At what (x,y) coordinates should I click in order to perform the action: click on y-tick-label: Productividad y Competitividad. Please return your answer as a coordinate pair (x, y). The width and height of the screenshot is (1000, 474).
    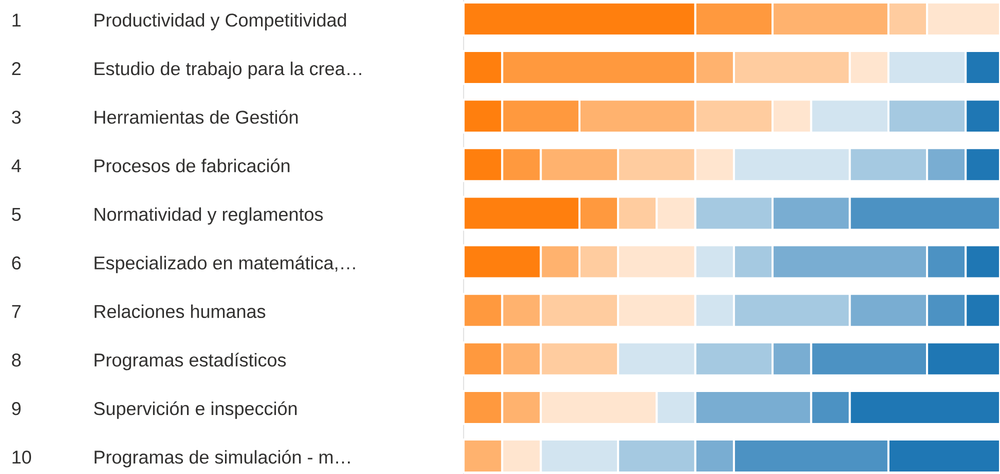
    Looking at the image, I should click on (220, 21).